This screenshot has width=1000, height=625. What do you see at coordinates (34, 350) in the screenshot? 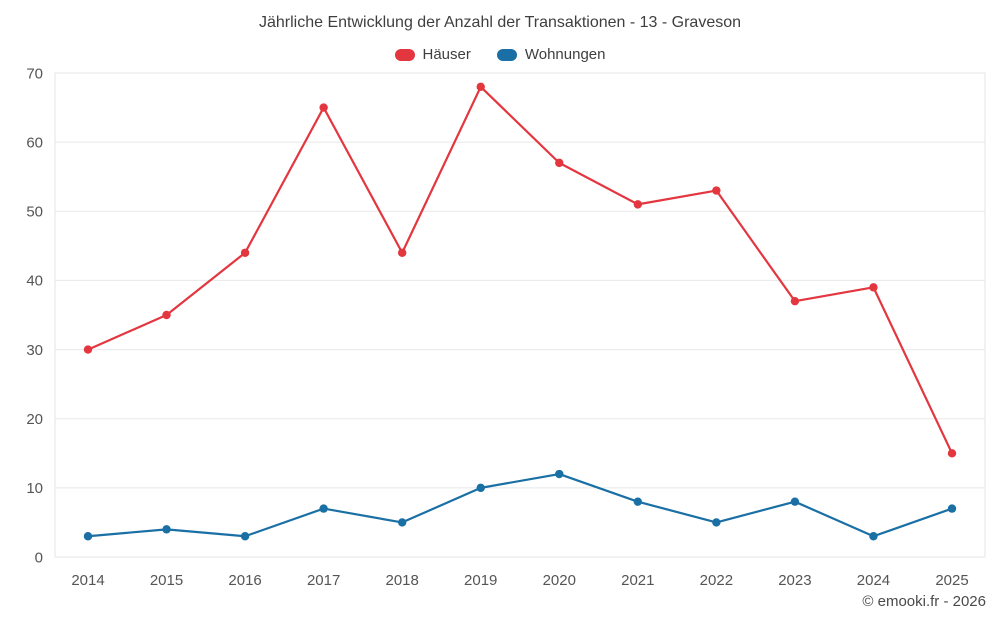
I see `svg-text: 30` at bounding box center [34, 350].